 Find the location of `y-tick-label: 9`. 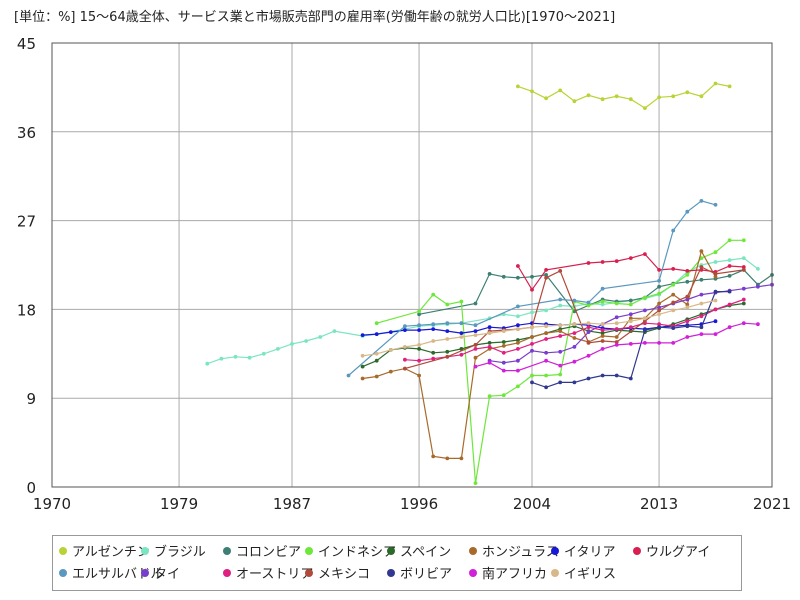

y-tick-label: 9 is located at coordinates (31, 399).